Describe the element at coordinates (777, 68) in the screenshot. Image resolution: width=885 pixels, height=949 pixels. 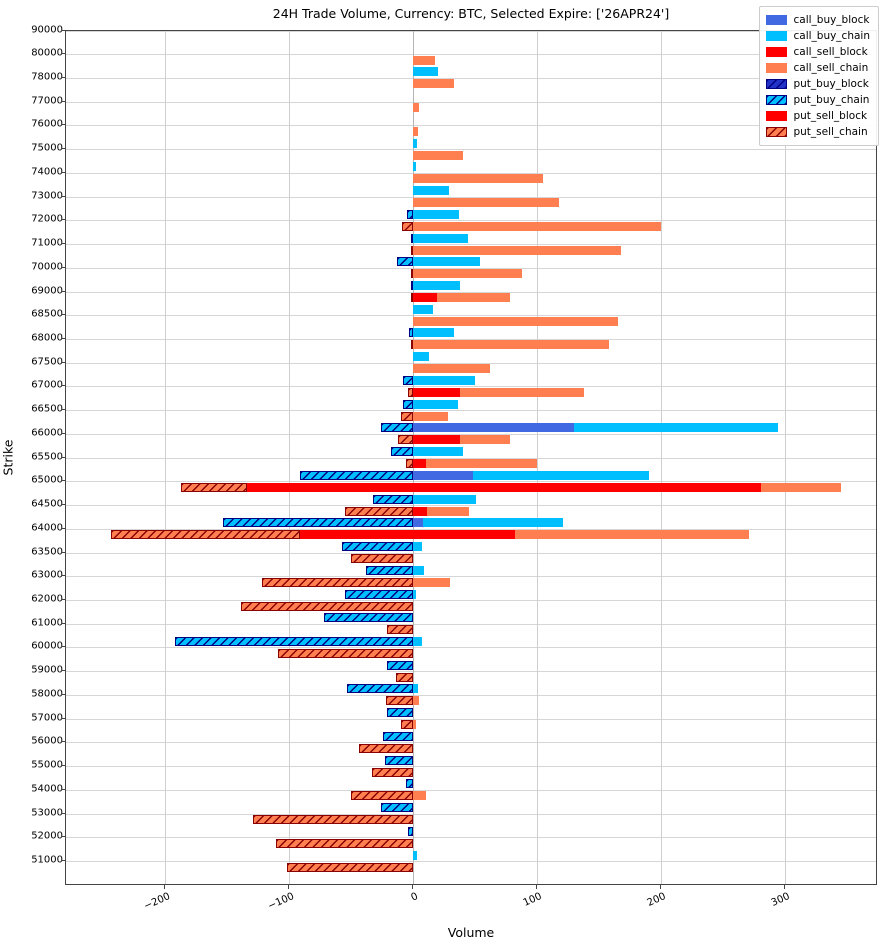
I see `legend-swatch-call_sell_chain` at that location.